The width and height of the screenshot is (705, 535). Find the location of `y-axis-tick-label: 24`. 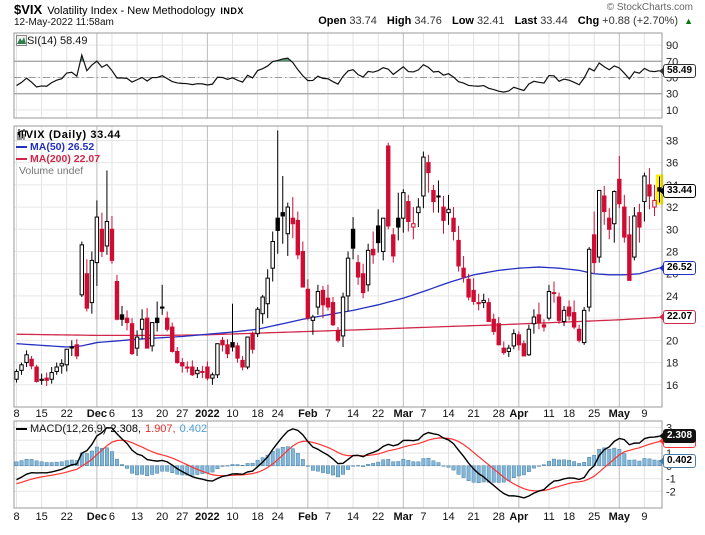

y-axis-tick-label: 24 is located at coordinates (672, 297).